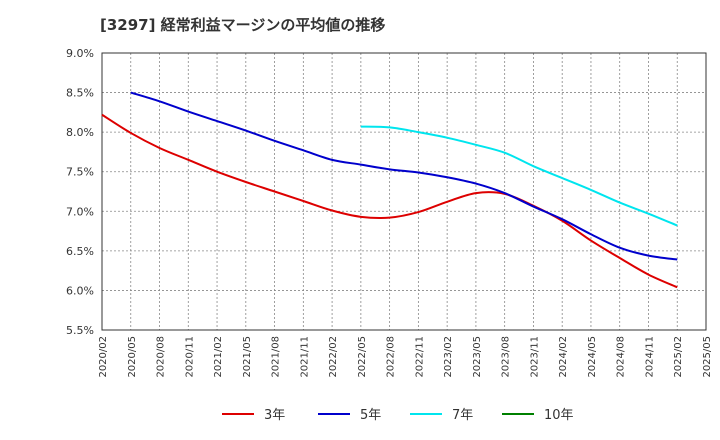  I want to click on legend-label-3: 10年, so click(559, 415).